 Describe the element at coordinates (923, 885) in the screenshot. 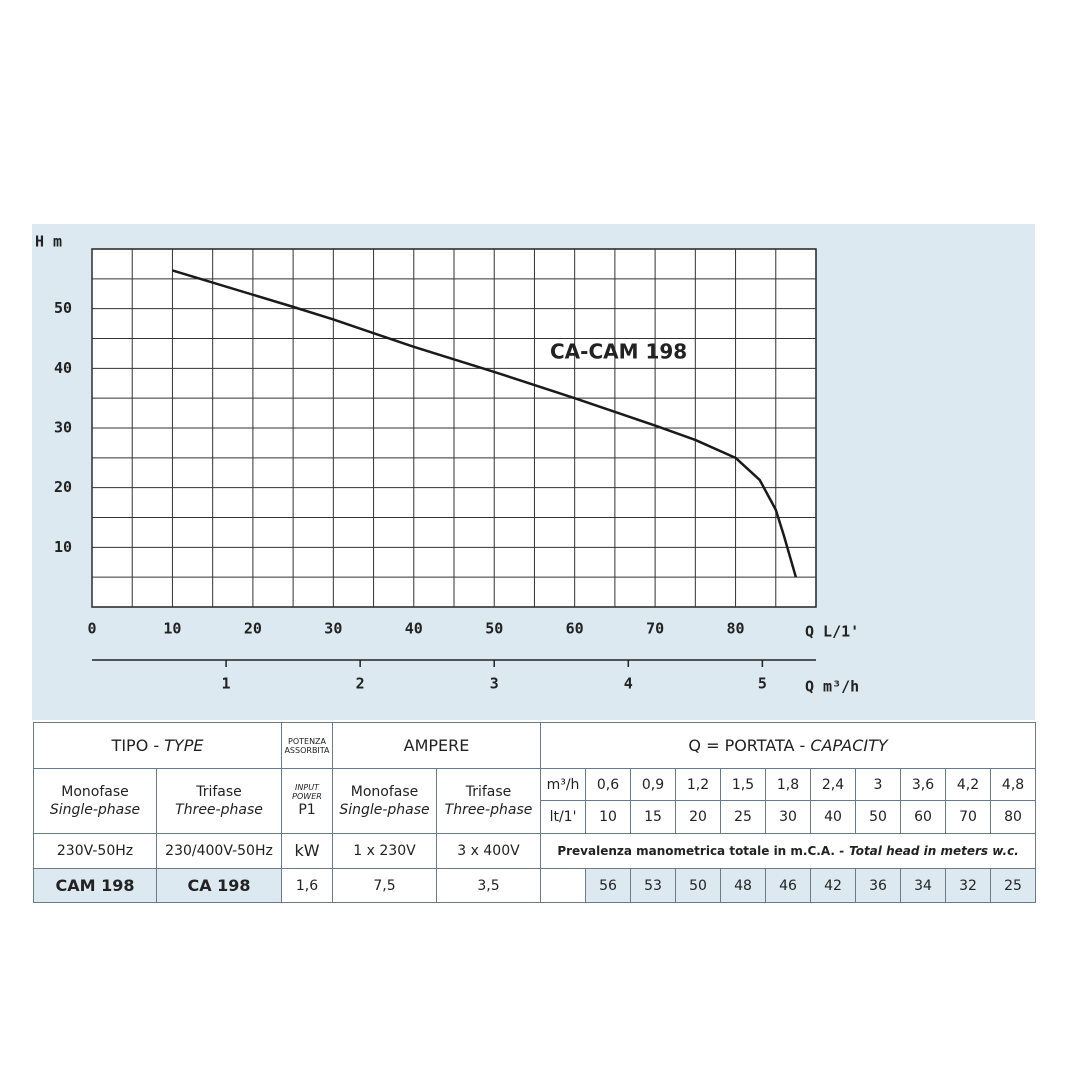

I see `head-value: 34` at that location.